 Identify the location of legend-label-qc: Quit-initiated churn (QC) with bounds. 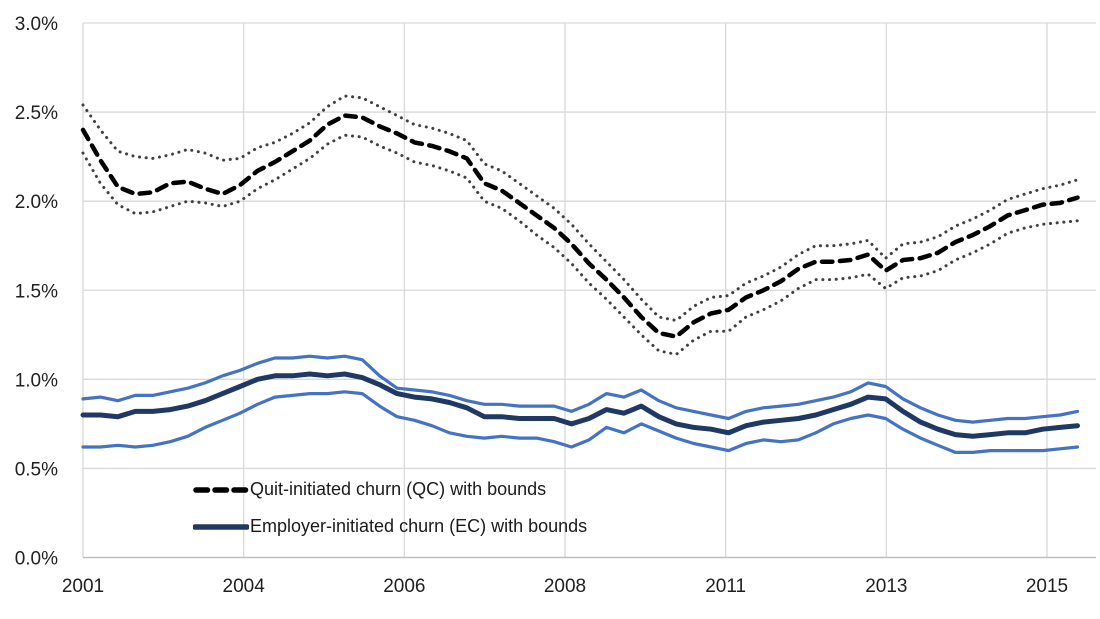
(398, 489).